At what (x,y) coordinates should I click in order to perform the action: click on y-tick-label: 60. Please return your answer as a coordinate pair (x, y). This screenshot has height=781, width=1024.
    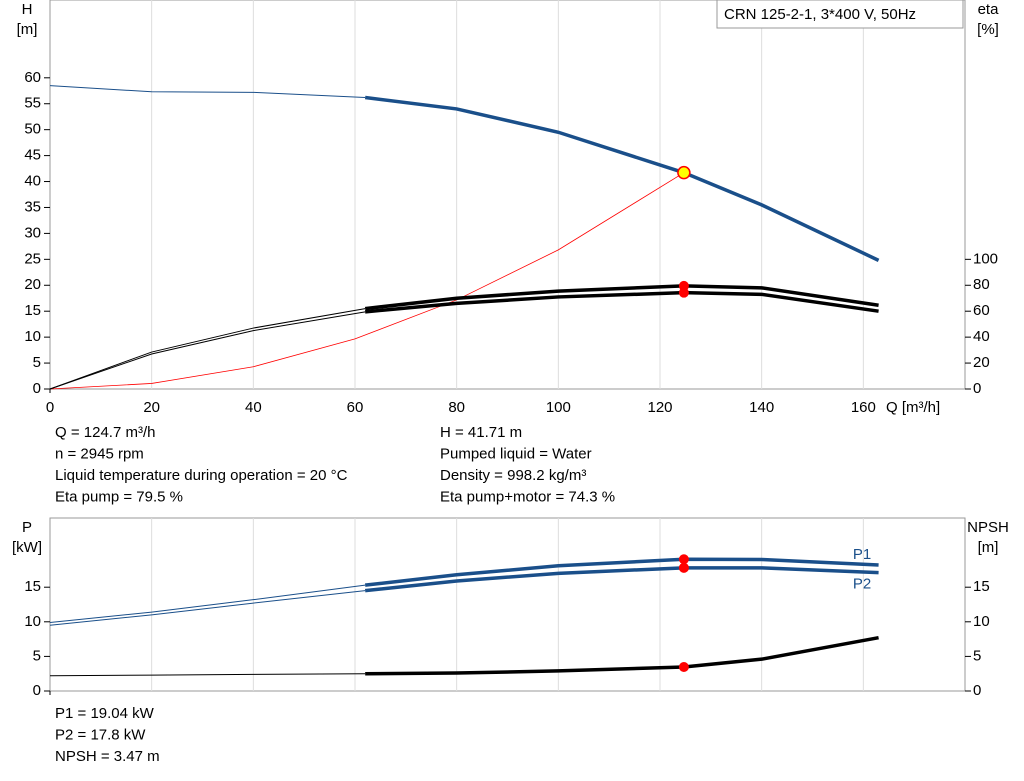
    Looking at the image, I should click on (32, 77).